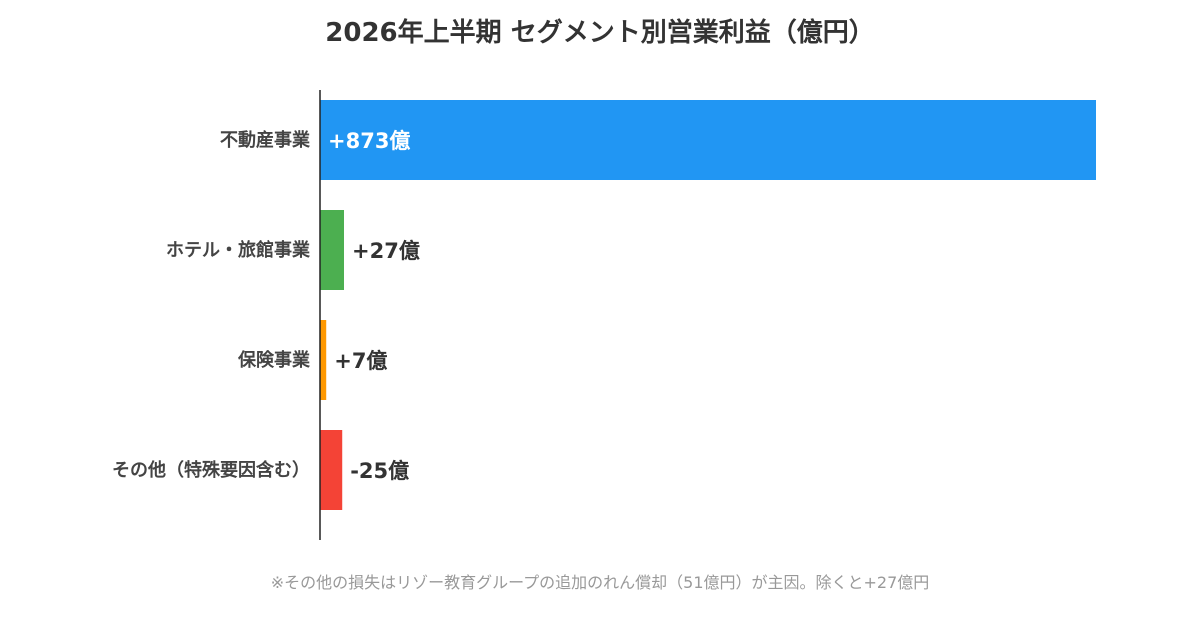 Image resolution: width=1200 pixels, height=640 pixels. Describe the element at coordinates (369, 141) in the screenshot. I see `value-label-0: +873億` at that location.